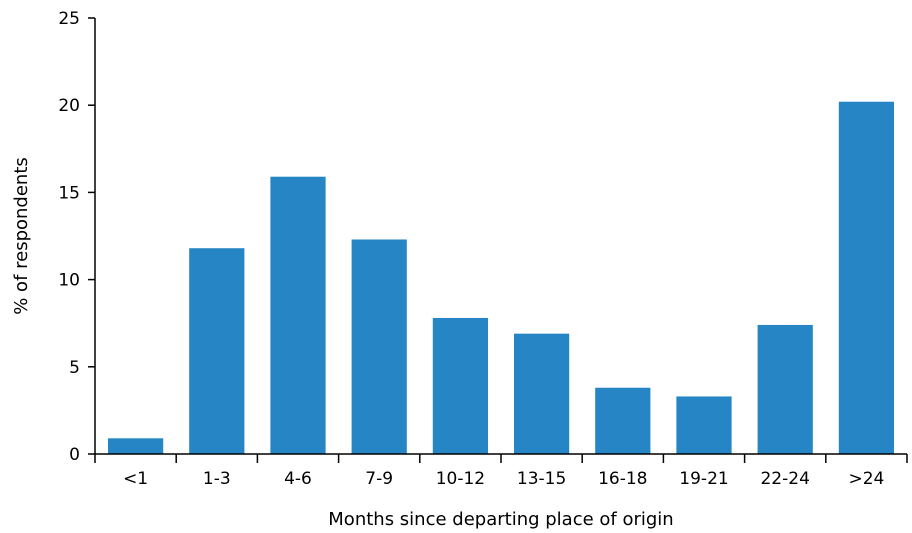  Describe the element at coordinates (69, 281) in the screenshot. I see `y-tick-label: 10` at that location.